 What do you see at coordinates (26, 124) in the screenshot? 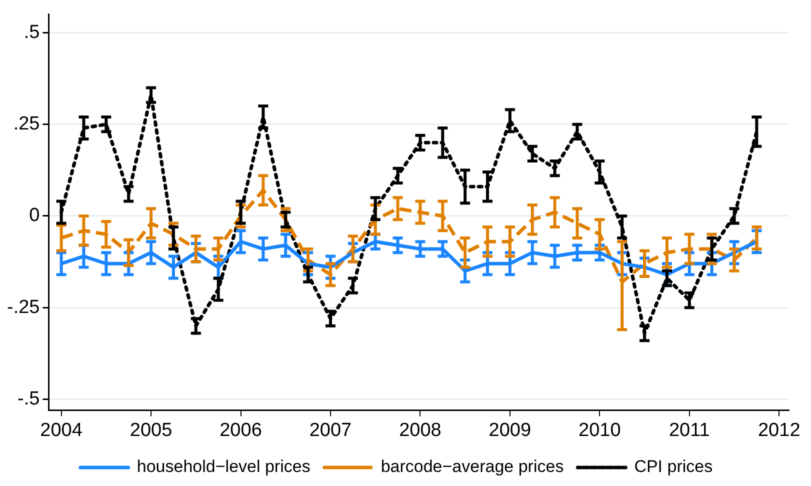
I see `y-tick-label: .25` at bounding box center [26, 124].